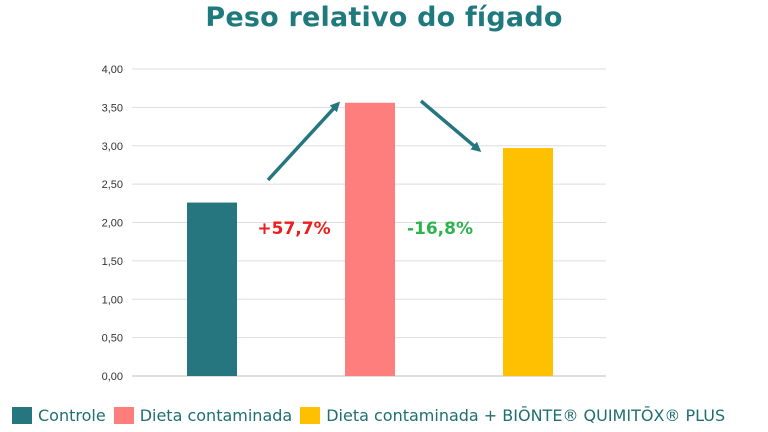 The height and width of the screenshot is (432, 768). Describe the element at coordinates (450, 125) in the screenshot. I see `arrow-down` at that location.